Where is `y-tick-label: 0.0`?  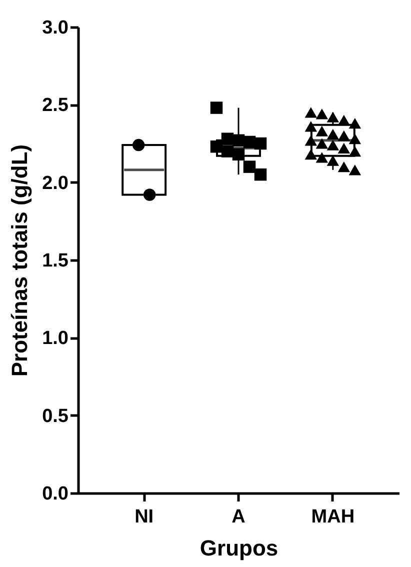
y-tick-label: 0.0 is located at coordinates (55, 494).